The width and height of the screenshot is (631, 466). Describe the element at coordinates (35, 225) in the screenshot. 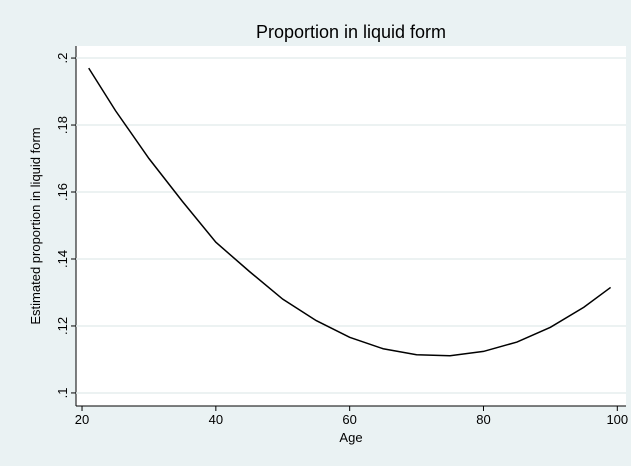

I see `y-axis-label: Estimated proportion in liquid form` at that location.